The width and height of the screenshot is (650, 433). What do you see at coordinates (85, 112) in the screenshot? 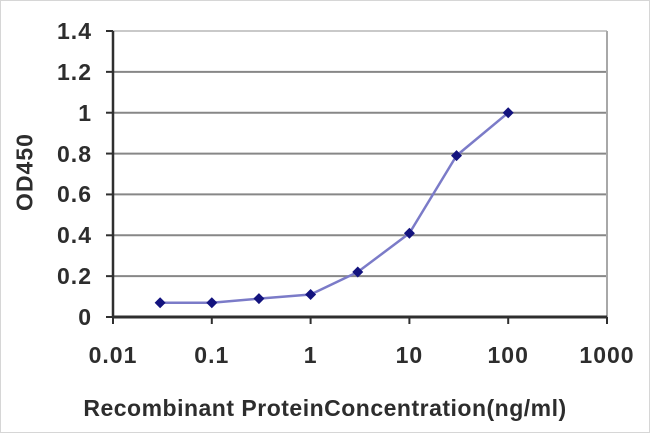
I see `y-tick-label: 1` at bounding box center [85, 112].